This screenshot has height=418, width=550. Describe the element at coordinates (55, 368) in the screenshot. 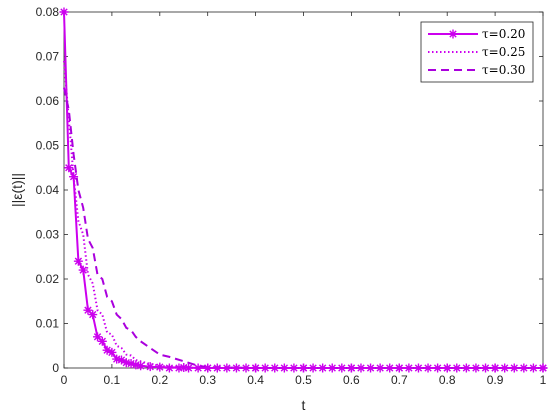

I see `y-tick-label: 0` at that location.